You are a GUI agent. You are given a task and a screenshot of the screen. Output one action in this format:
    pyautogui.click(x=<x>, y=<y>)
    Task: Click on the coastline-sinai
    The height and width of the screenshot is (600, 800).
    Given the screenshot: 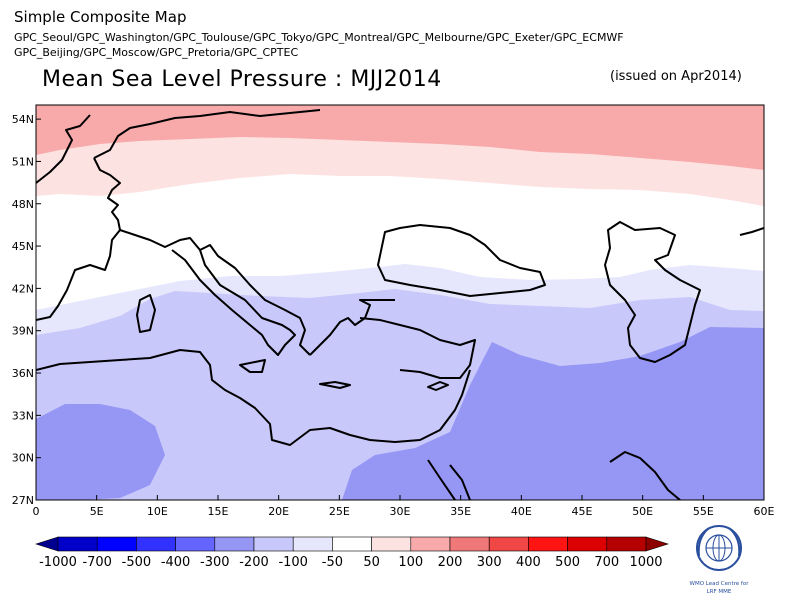 What is the action you would take?
    pyautogui.click(x=460, y=482)
    